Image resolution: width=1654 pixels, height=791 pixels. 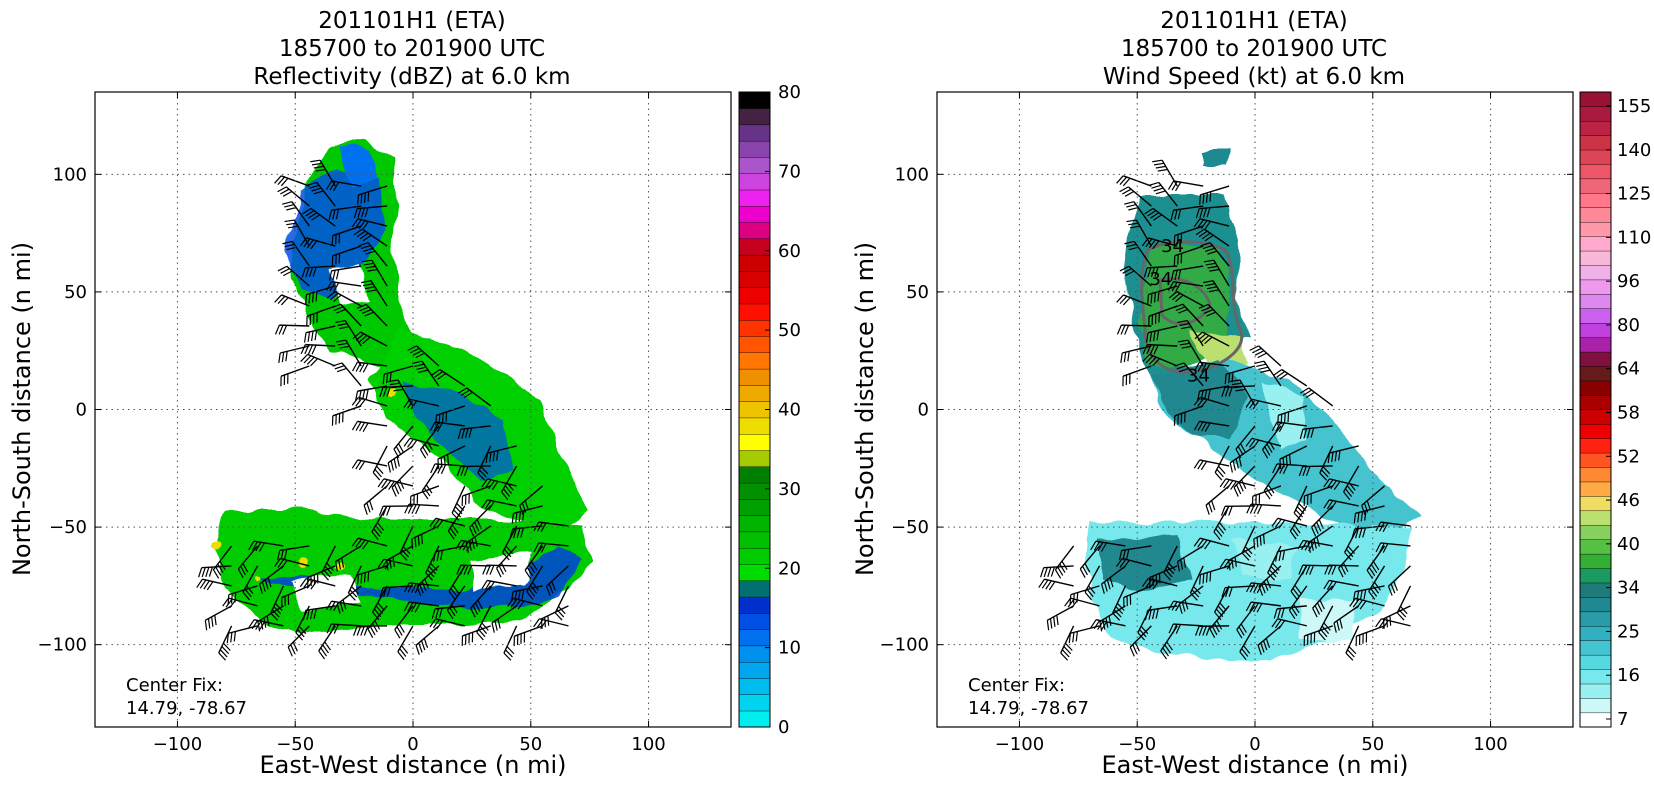 I want to click on contour-label: 34, so click(x=1198, y=375).